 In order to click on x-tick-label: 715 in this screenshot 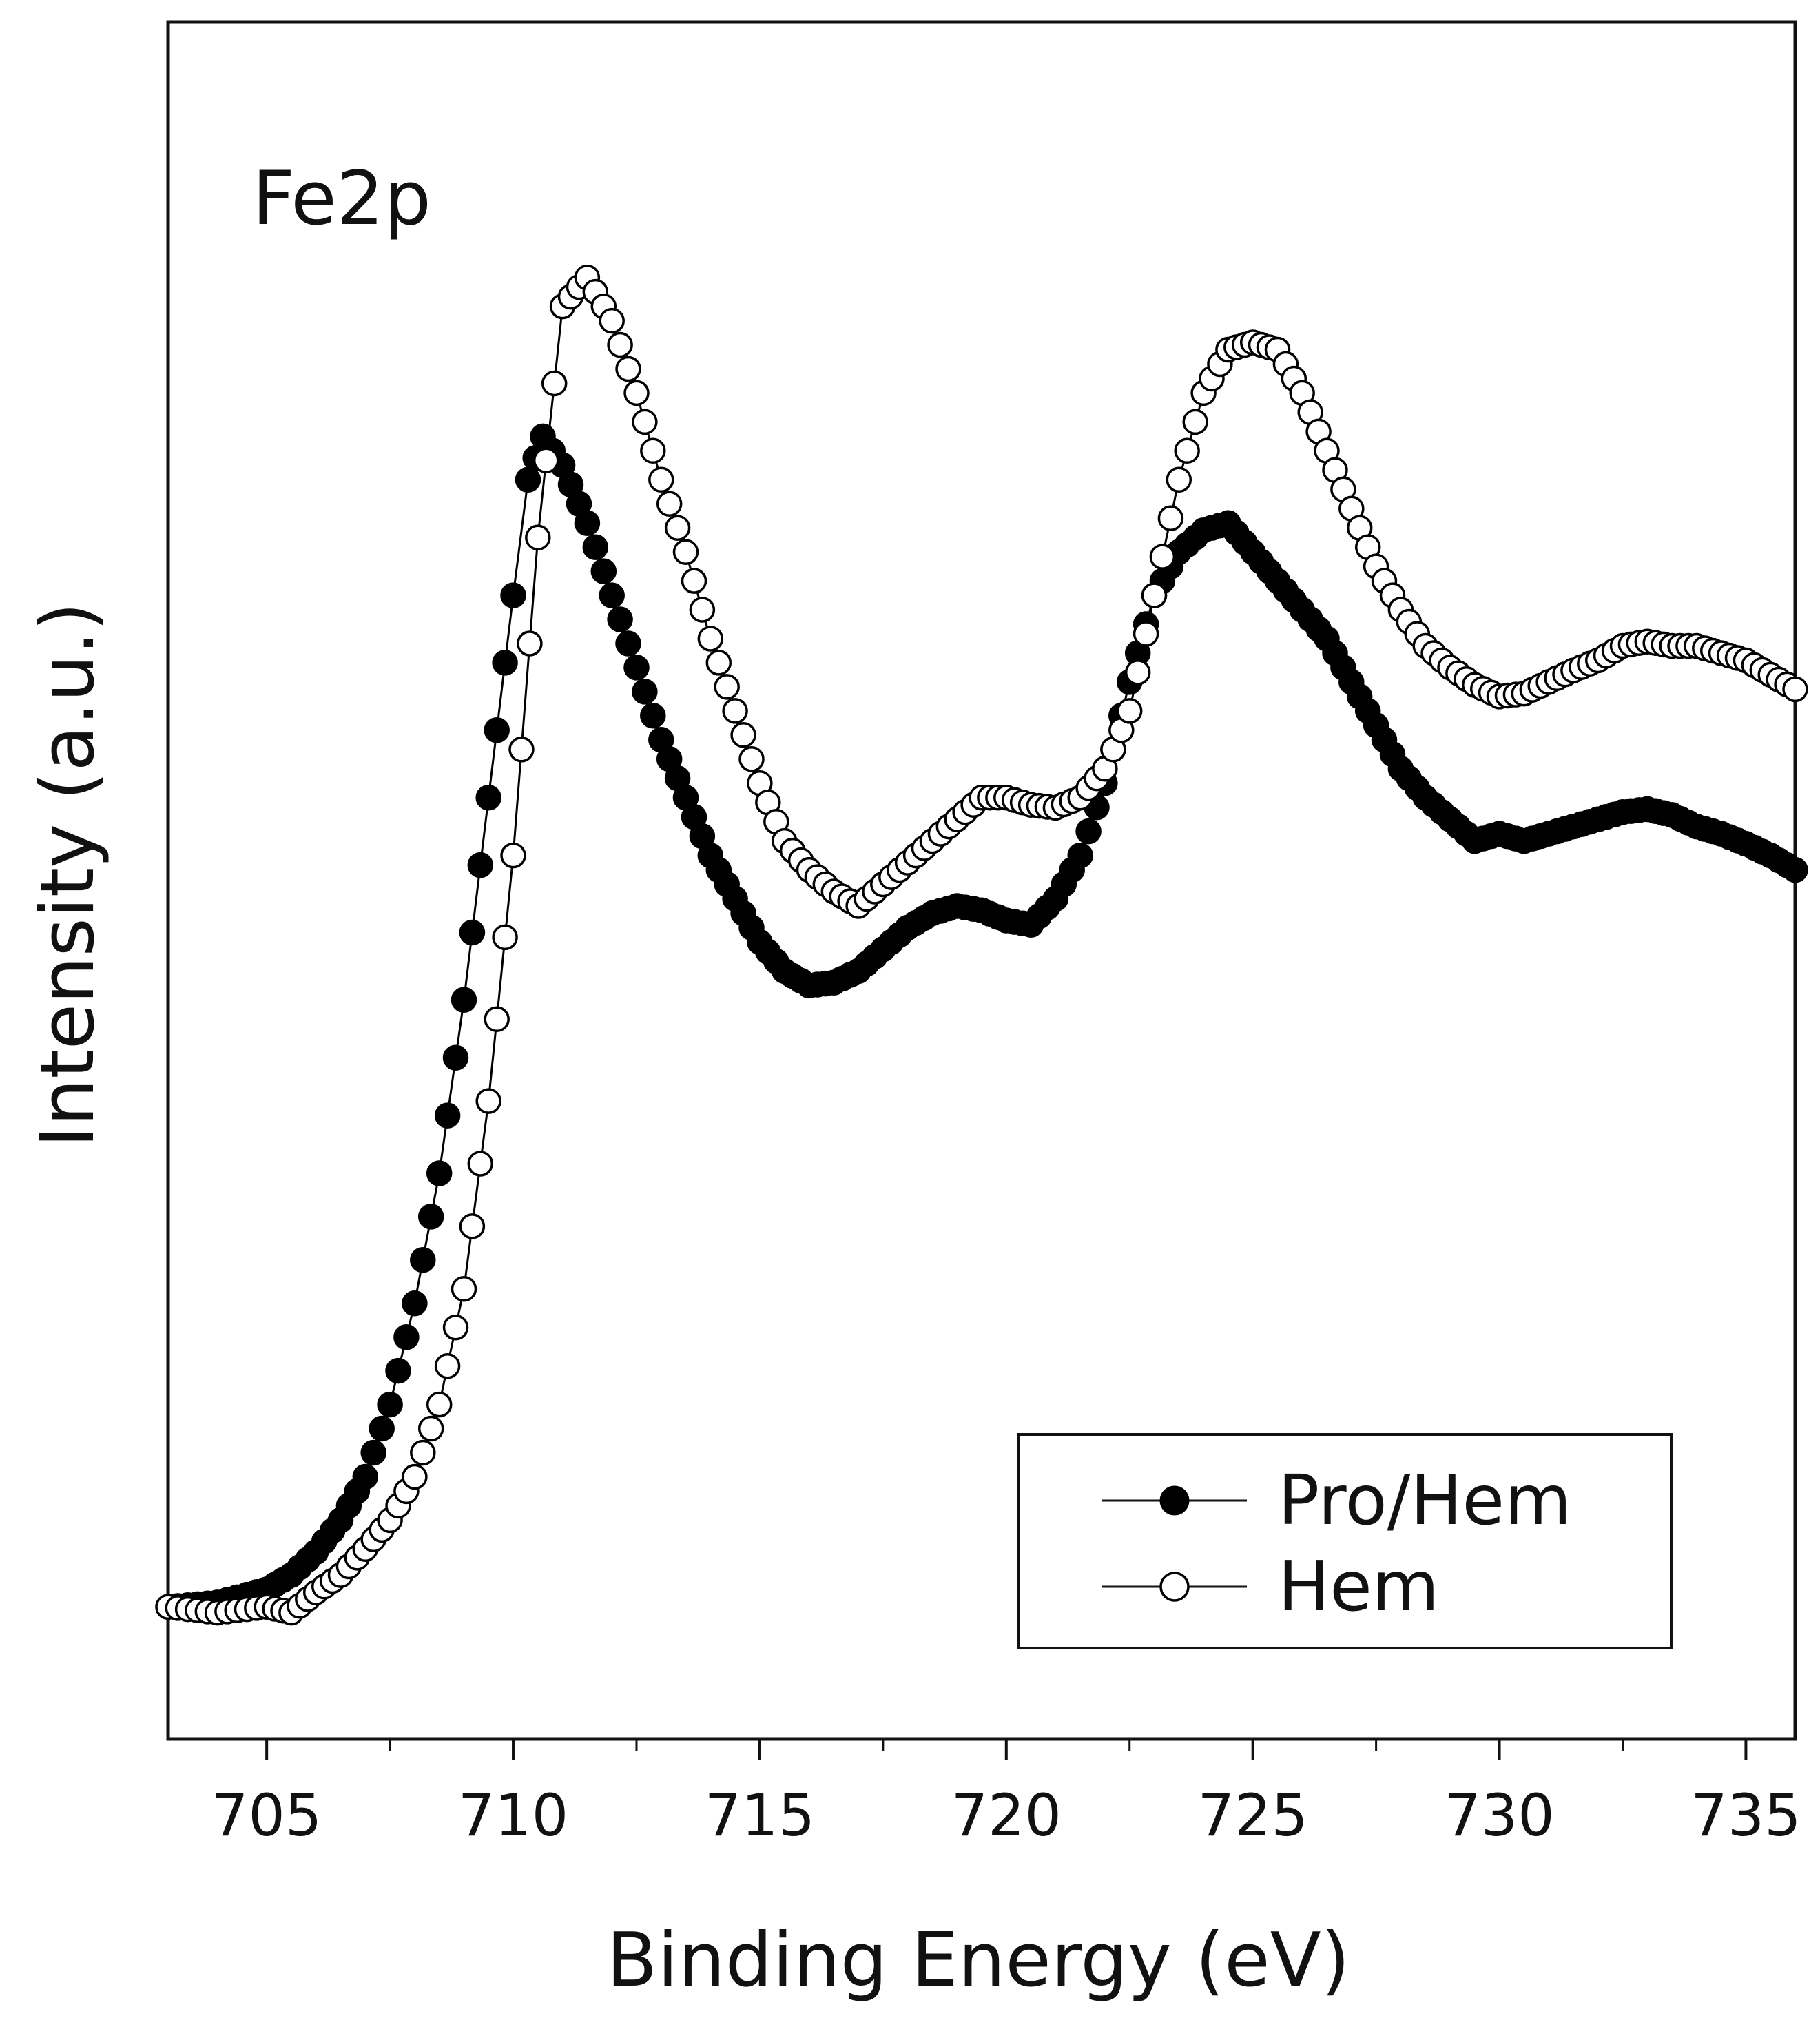, I will do `click(760, 1815)`.